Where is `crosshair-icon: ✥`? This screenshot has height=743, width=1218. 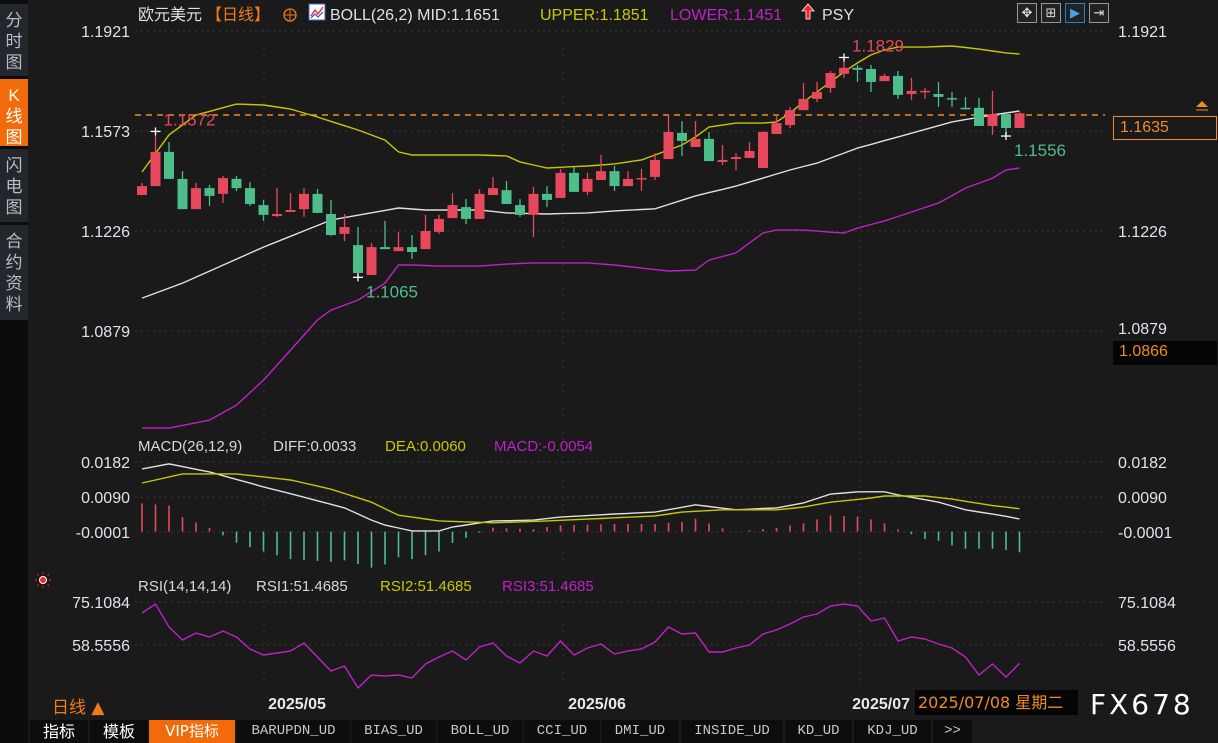 crosshair-icon: ✥ is located at coordinates (1027, 13).